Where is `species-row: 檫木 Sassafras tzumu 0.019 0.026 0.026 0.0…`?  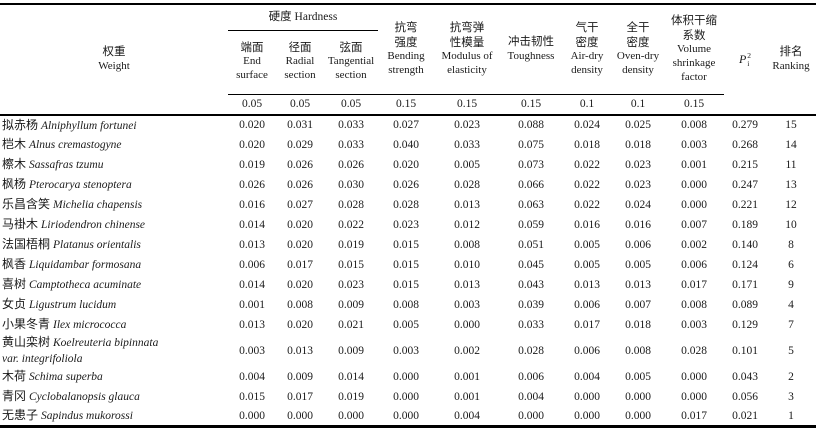
species-row: 檫木 Sassafras tzumu 0.019 0.026 0.026 0.0… is located at coordinates (408, 165).